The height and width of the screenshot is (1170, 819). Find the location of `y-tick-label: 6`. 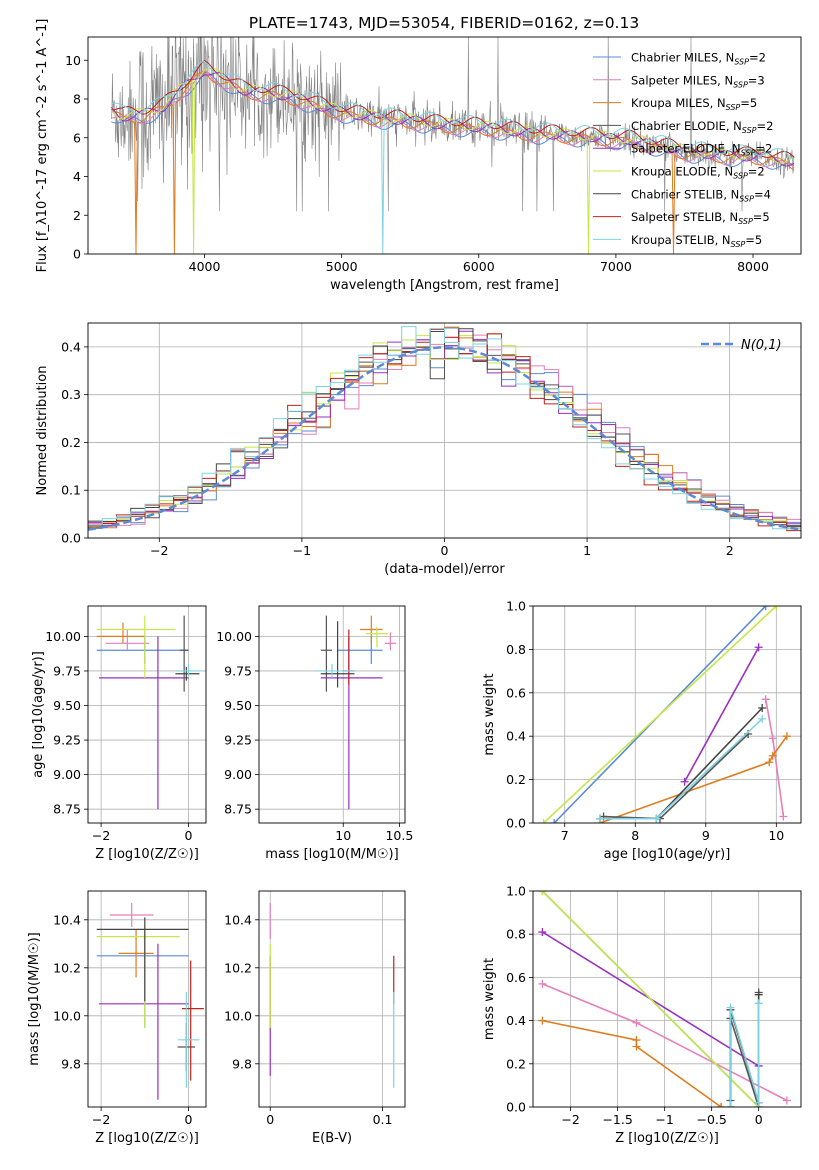

y-tick-label: 6 is located at coordinates (77, 137).